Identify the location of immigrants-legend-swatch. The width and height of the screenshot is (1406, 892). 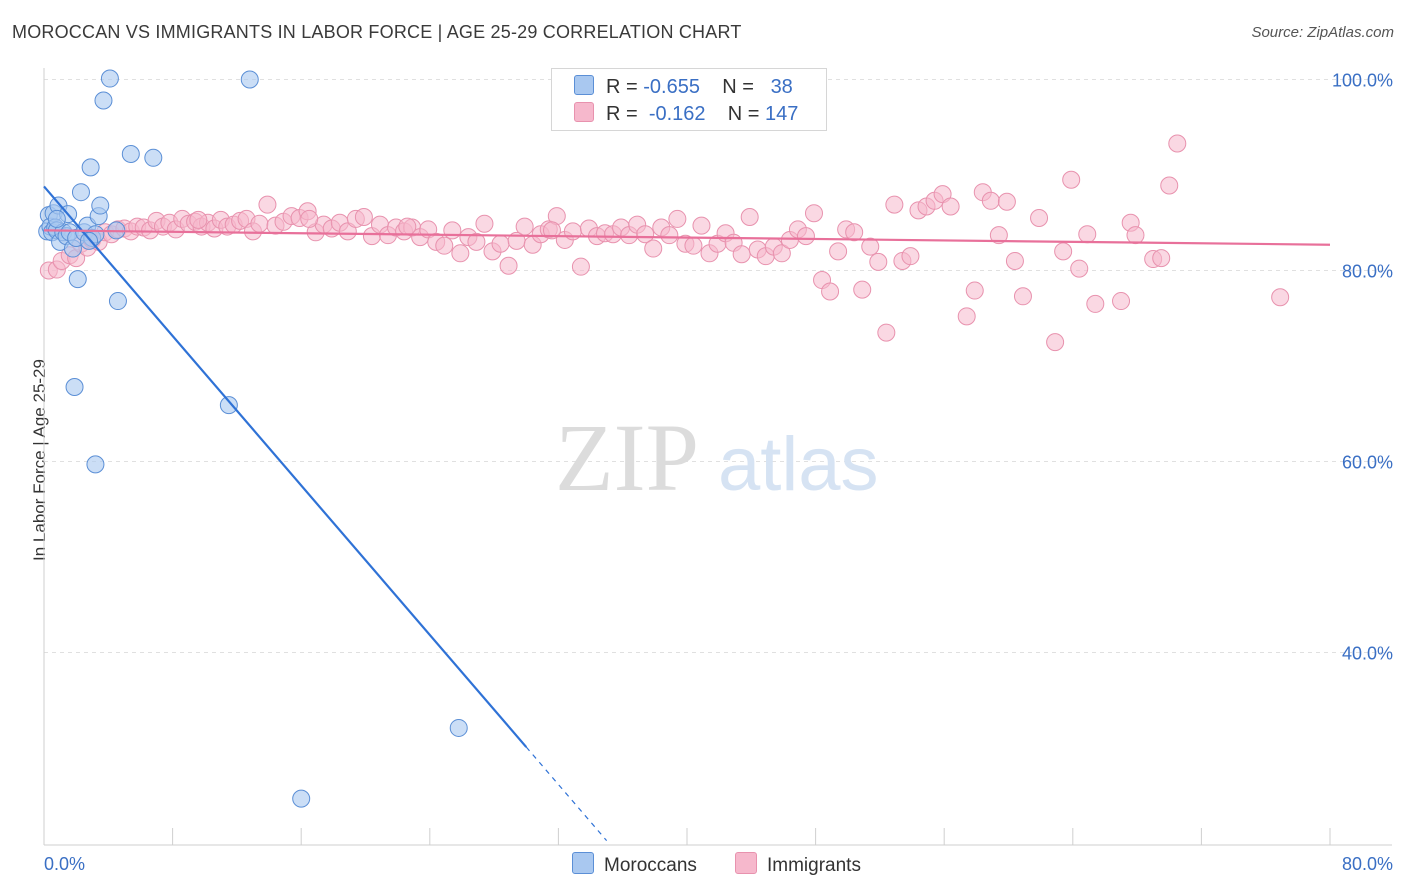
(746, 863).